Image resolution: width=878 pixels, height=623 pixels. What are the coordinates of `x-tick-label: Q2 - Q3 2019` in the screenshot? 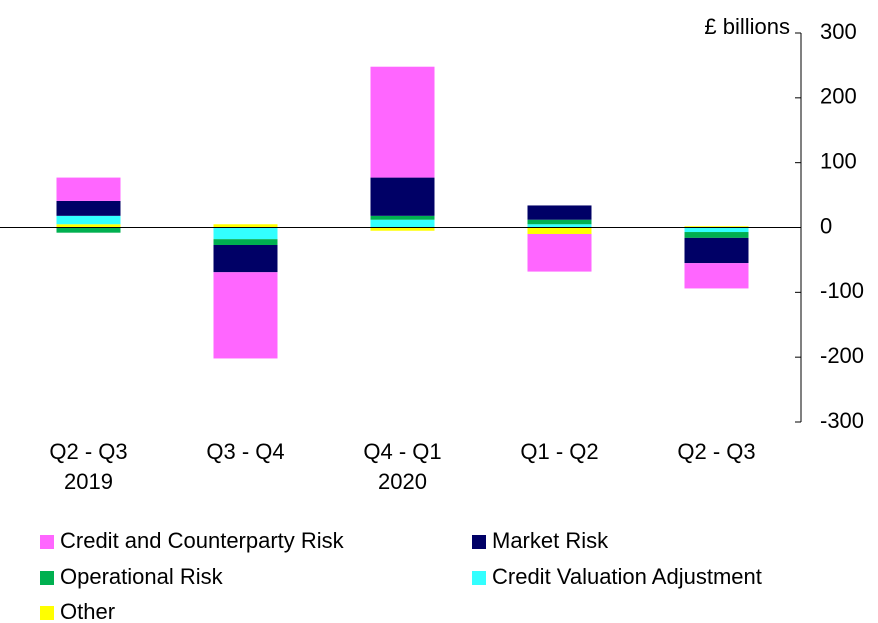 It's located at (88, 466).